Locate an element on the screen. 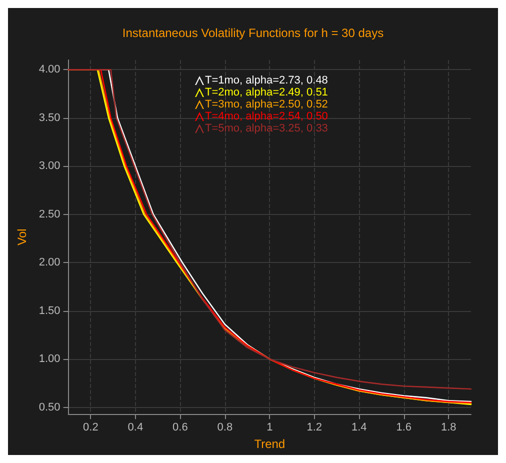 Image resolution: width=506 pixels, height=463 pixels. x-tick-label: 0.6 is located at coordinates (180, 428).